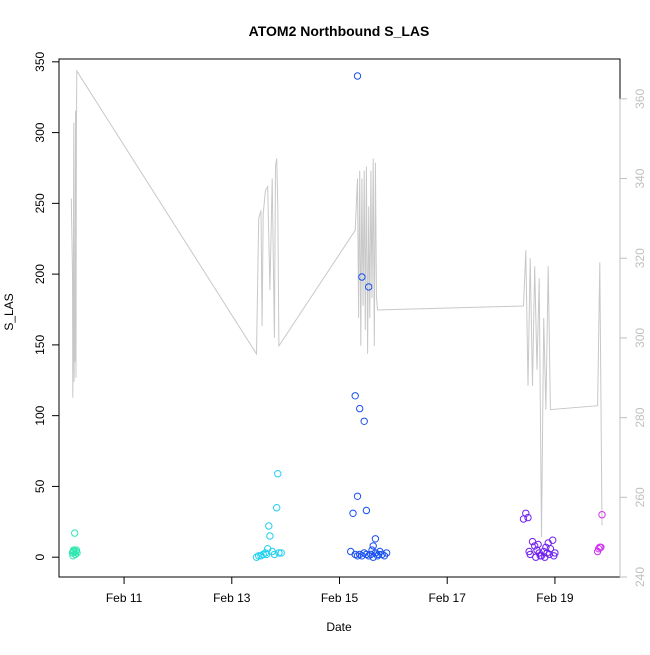  I want to click on y-tick-label: 200, so click(40, 274).